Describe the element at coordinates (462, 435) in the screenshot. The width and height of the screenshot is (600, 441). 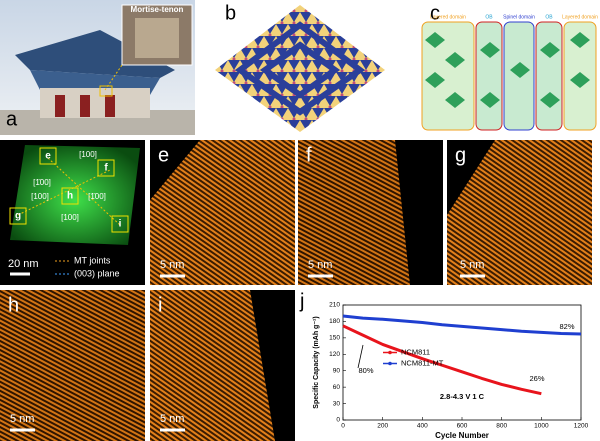
I see `x-axis-label: Cycle Number` at that location.